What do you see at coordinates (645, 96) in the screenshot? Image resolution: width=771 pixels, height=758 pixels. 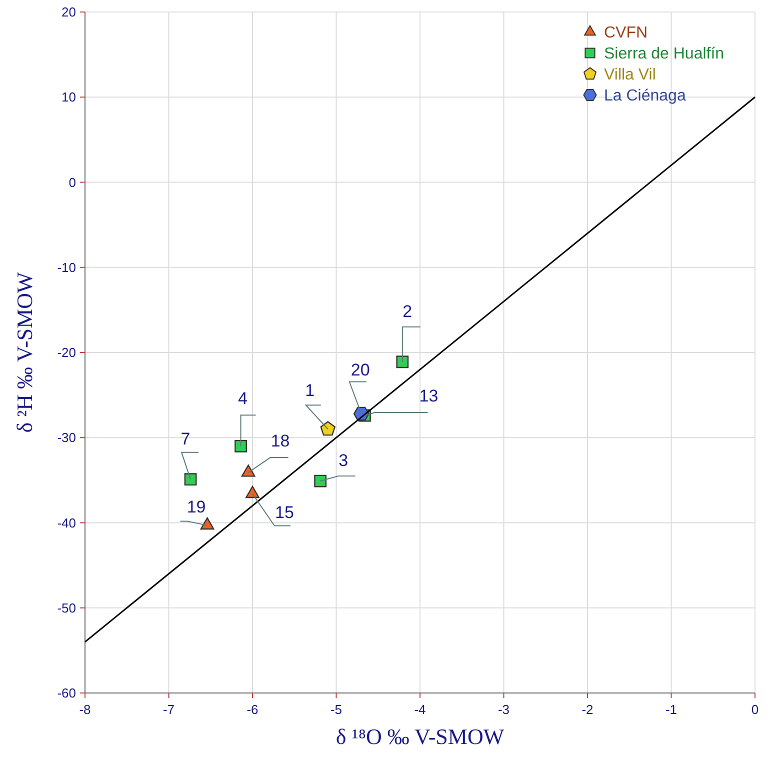 I see `legend-label: La Ciénaga` at bounding box center [645, 96].